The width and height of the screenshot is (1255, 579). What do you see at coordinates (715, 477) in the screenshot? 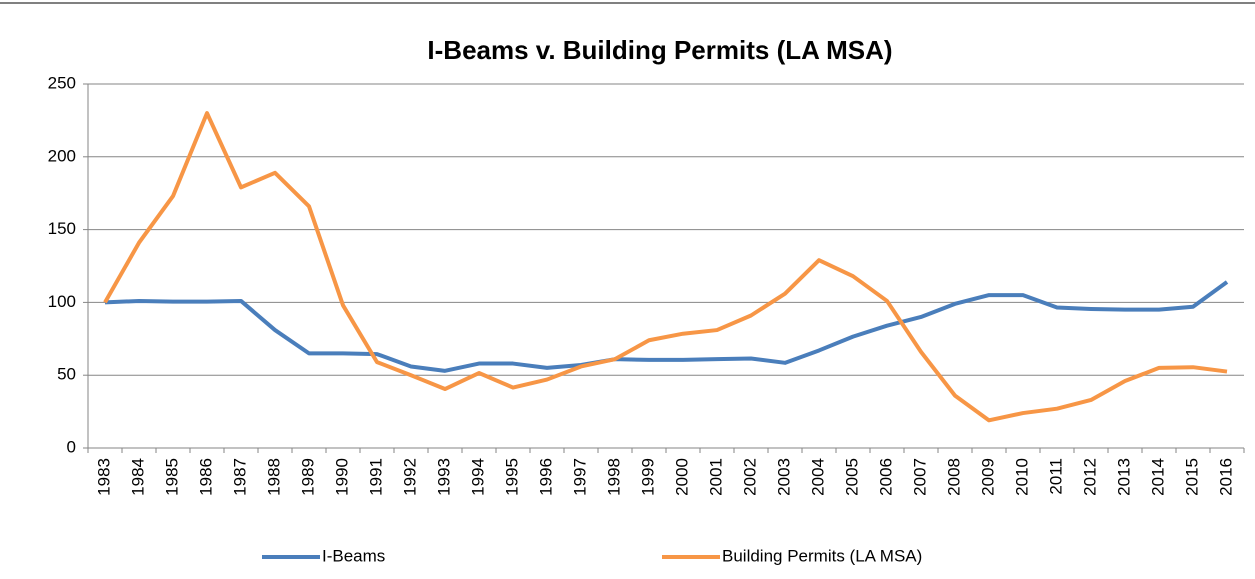
I see `x-tick-label: 2001` at bounding box center [715, 477].